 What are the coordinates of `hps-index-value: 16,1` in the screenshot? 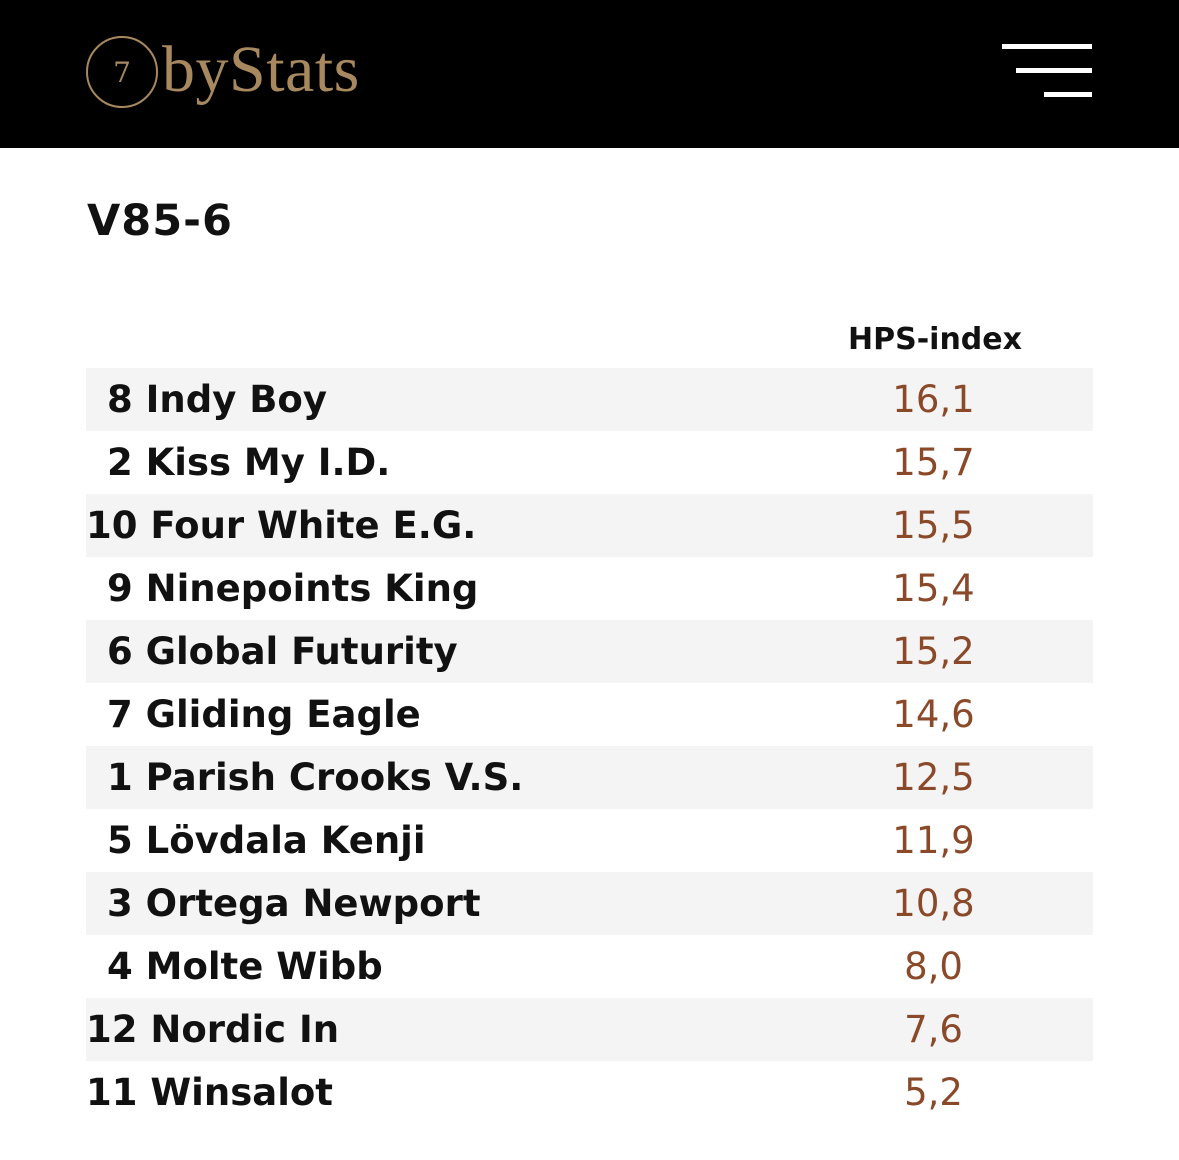 It's located at (933, 399).